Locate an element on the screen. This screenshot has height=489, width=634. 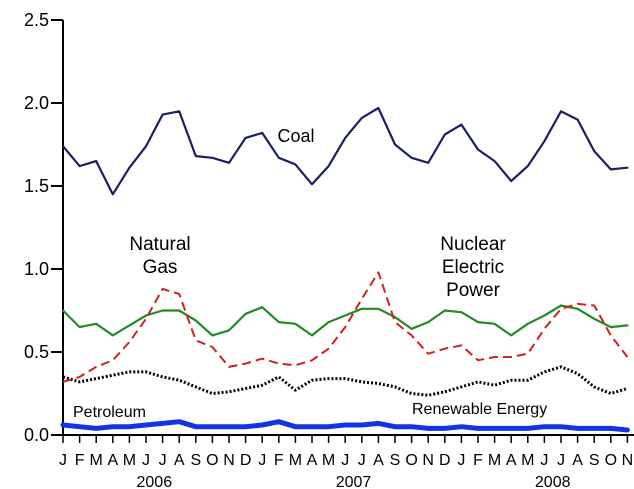
annotation-line: Gas is located at coordinates (160, 267).